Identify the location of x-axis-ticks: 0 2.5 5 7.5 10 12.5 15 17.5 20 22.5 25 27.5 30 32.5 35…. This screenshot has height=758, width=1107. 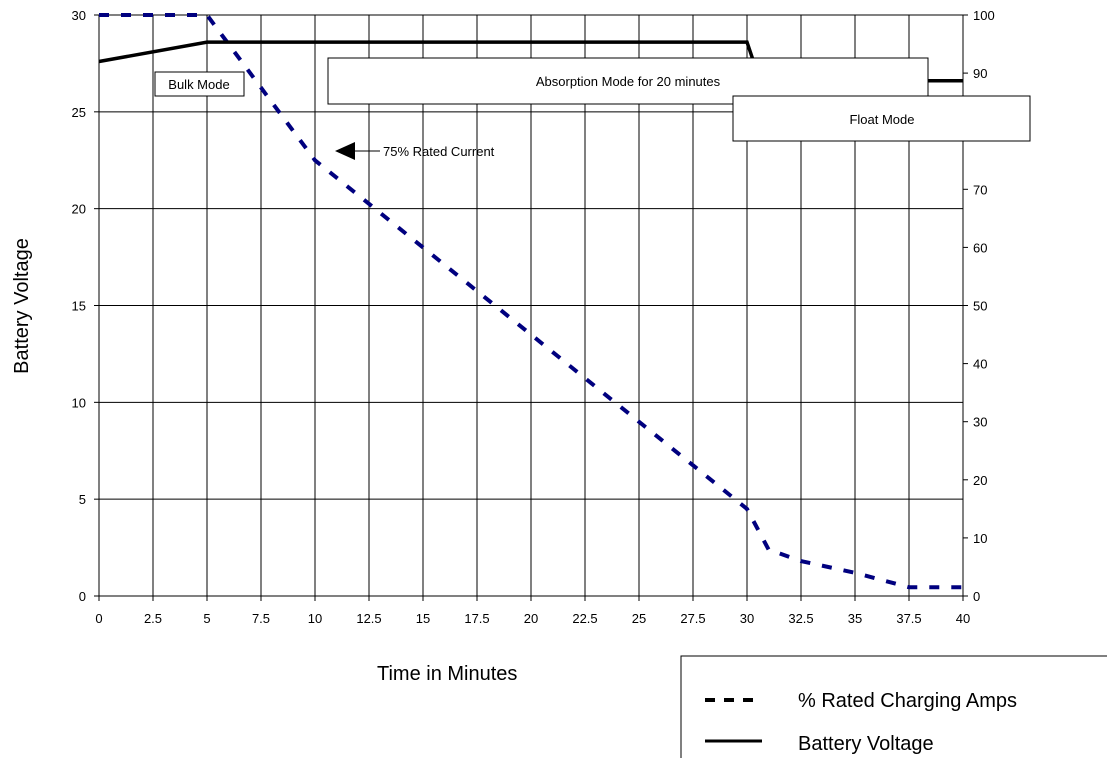
(532, 611).